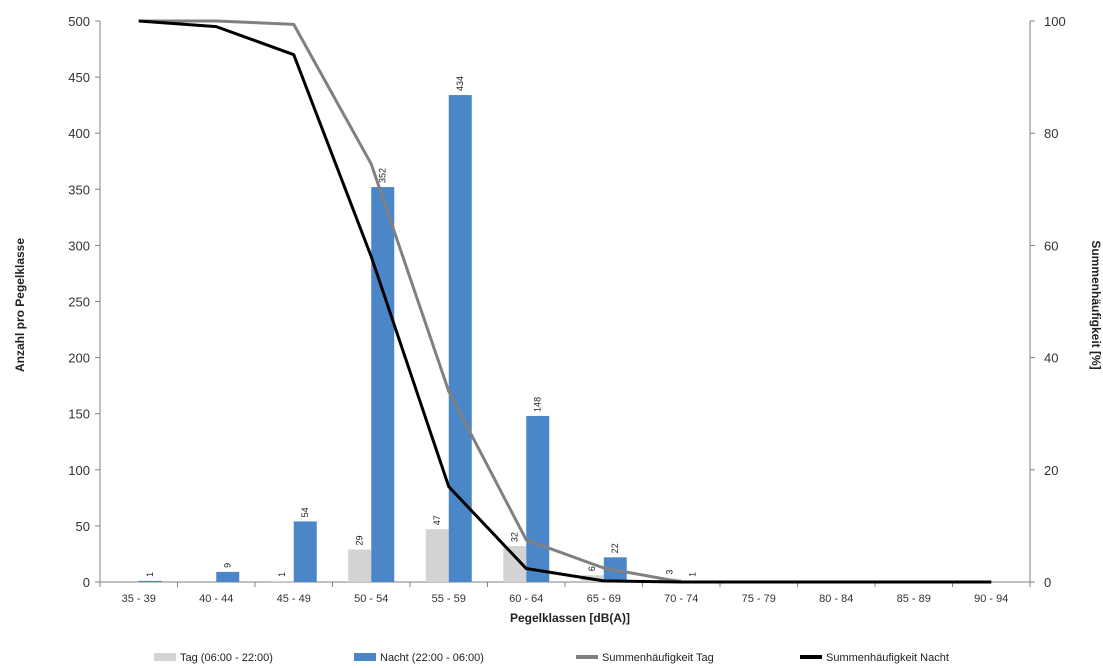 This screenshot has width=1103, height=668. What do you see at coordinates (1051, 358) in the screenshot?
I see `y2-tick-label: 40` at bounding box center [1051, 358].